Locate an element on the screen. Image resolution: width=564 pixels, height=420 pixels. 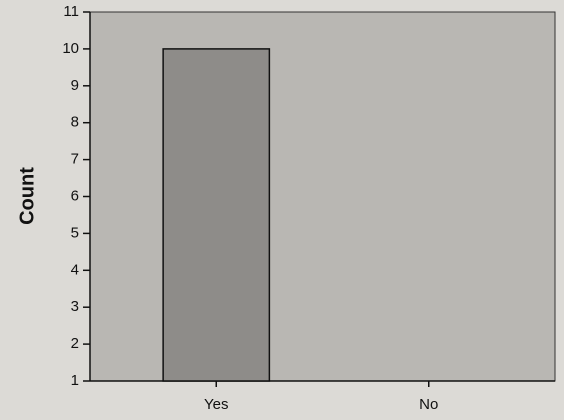
y-tick-label: 1 is located at coordinates (75, 380).